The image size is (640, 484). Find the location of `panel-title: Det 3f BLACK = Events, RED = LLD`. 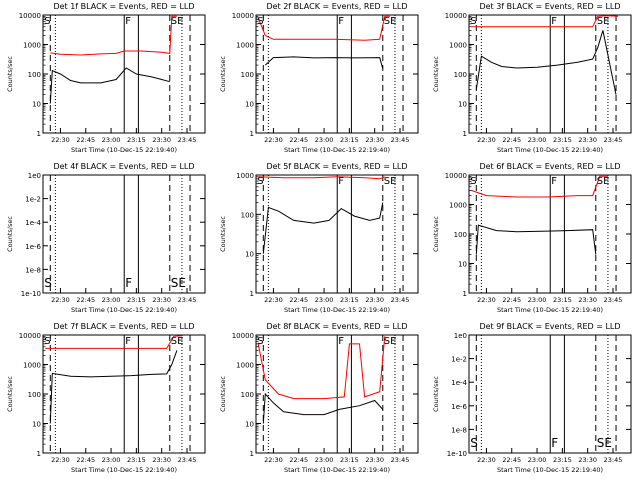

panel-title: Det 3f BLACK = Events, RED = LLD is located at coordinates (549, 6).